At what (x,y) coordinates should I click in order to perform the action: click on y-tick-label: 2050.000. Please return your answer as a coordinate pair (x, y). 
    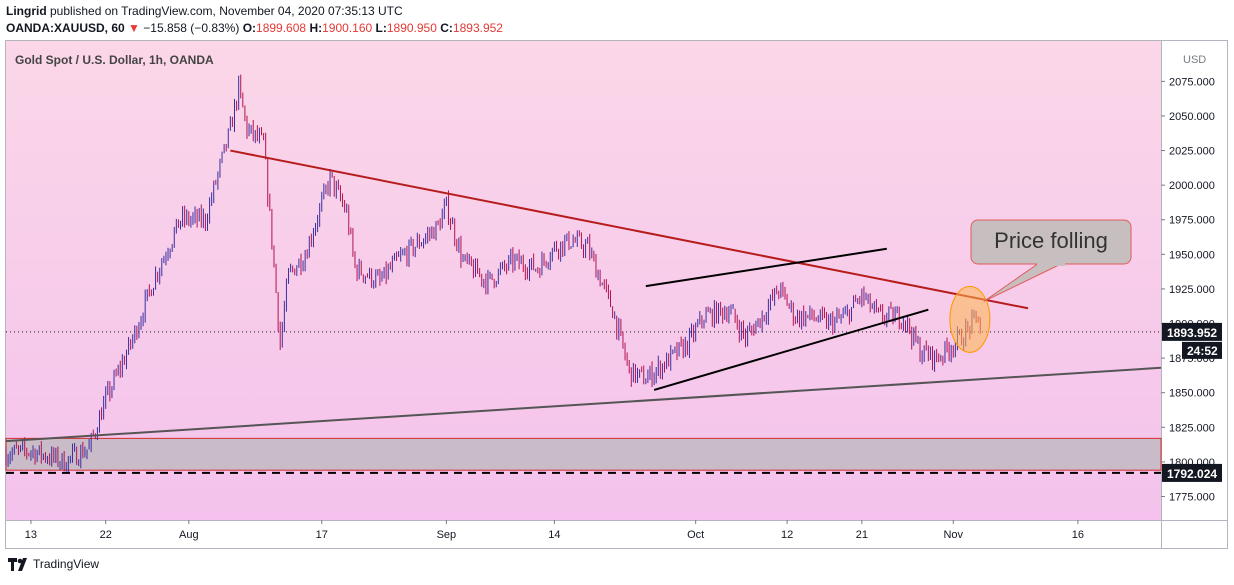
    Looking at the image, I should click on (1192, 117).